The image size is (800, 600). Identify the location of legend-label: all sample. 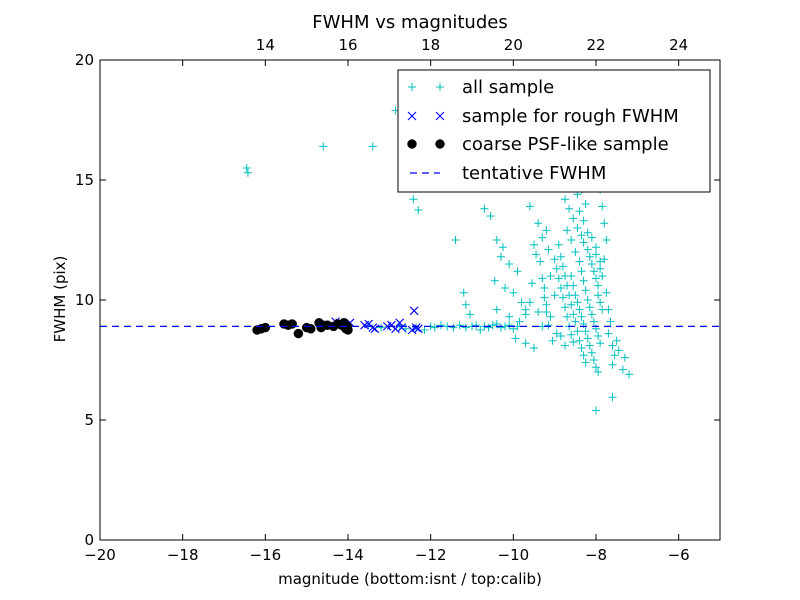
(508, 87).